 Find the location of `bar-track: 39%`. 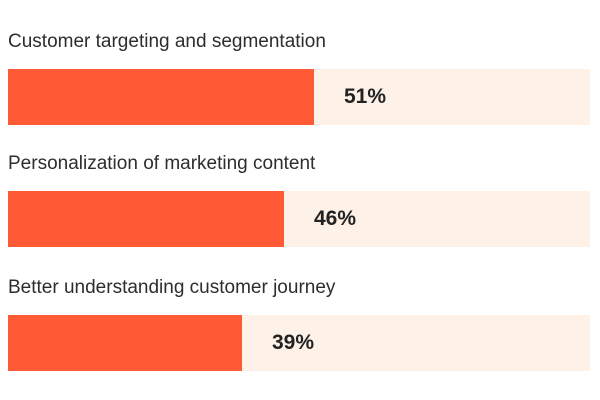

bar-track: 39% is located at coordinates (299, 343).